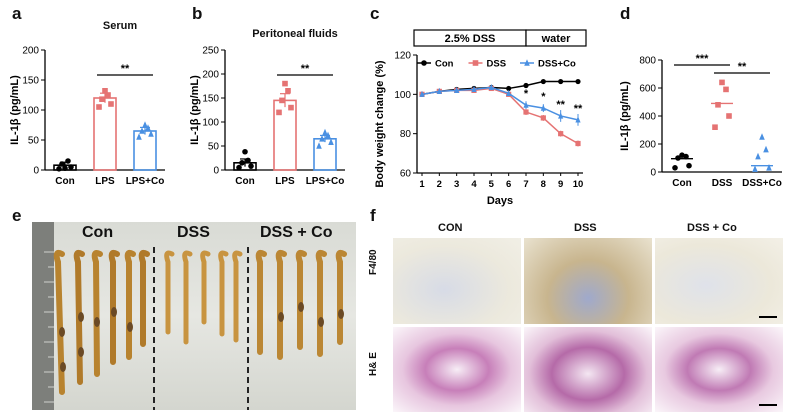  I want to click on histo-he-dss, so click(588, 369).